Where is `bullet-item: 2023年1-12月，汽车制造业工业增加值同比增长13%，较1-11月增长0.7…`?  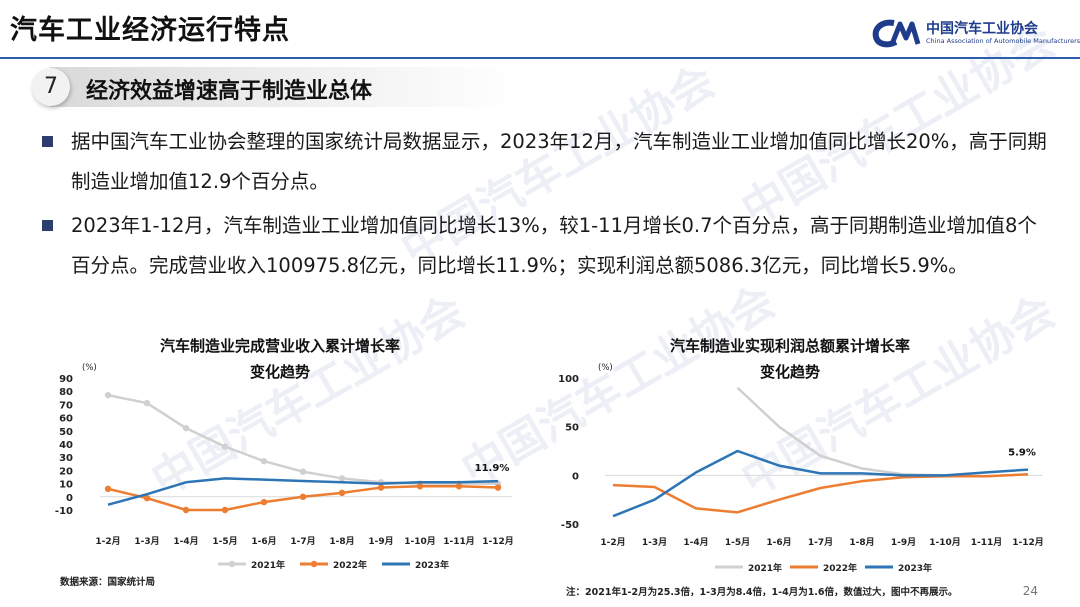 bullet-item: 2023年1-12月，汽车制造业工业增加值同比增长13%，较1-11月增长0.7… is located at coordinates (545, 246).